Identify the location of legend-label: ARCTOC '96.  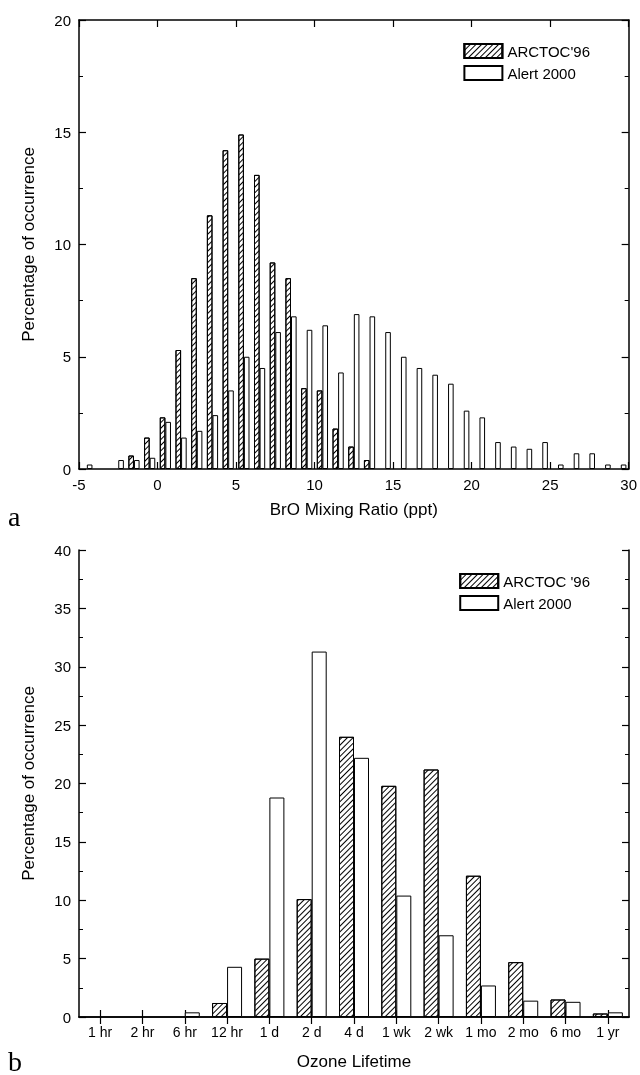
(546, 581).